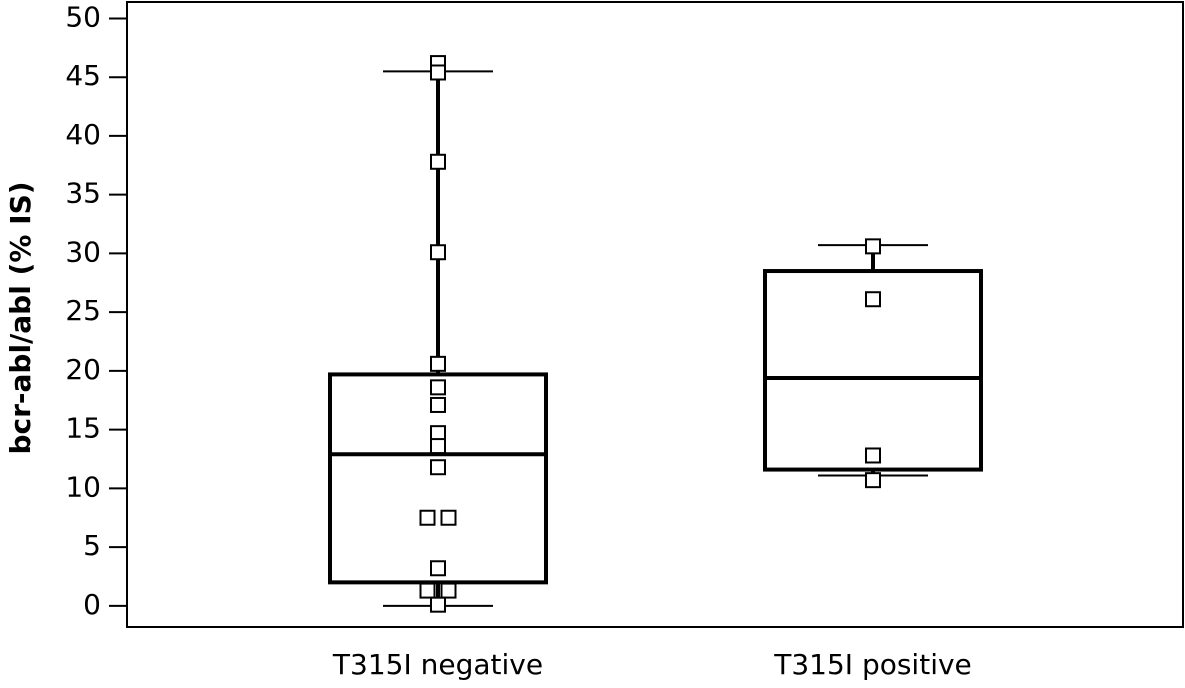 The image size is (1185, 688). What do you see at coordinates (83, 428) in the screenshot?
I see `y-tick-label: 15` at bounding box center [83, 428].